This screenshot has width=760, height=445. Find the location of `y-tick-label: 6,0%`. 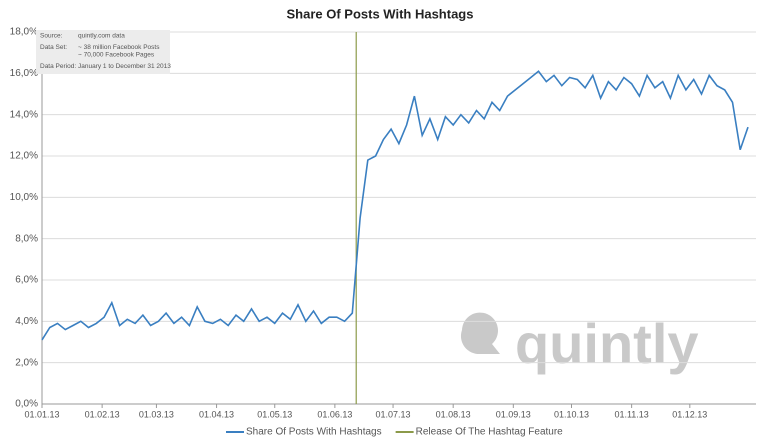

y-tick-label: 6,0% is located at coordinates (26, 280).